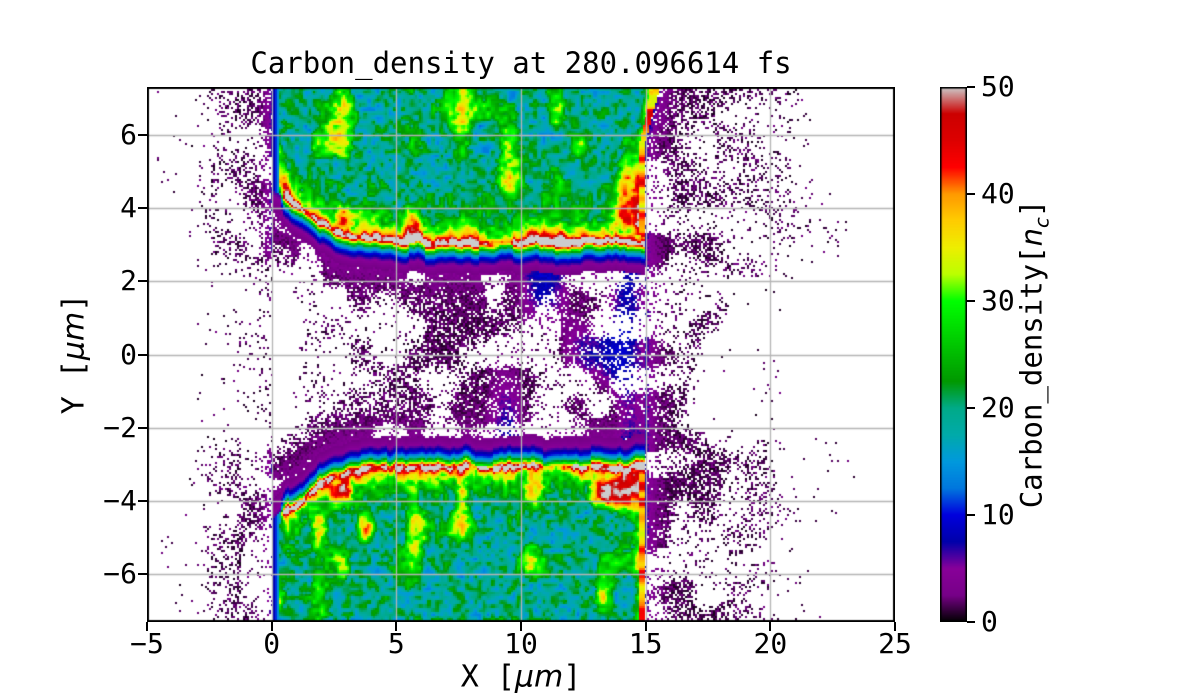  I want to click on x-axis-tick-label: 15, so click(645, 643).